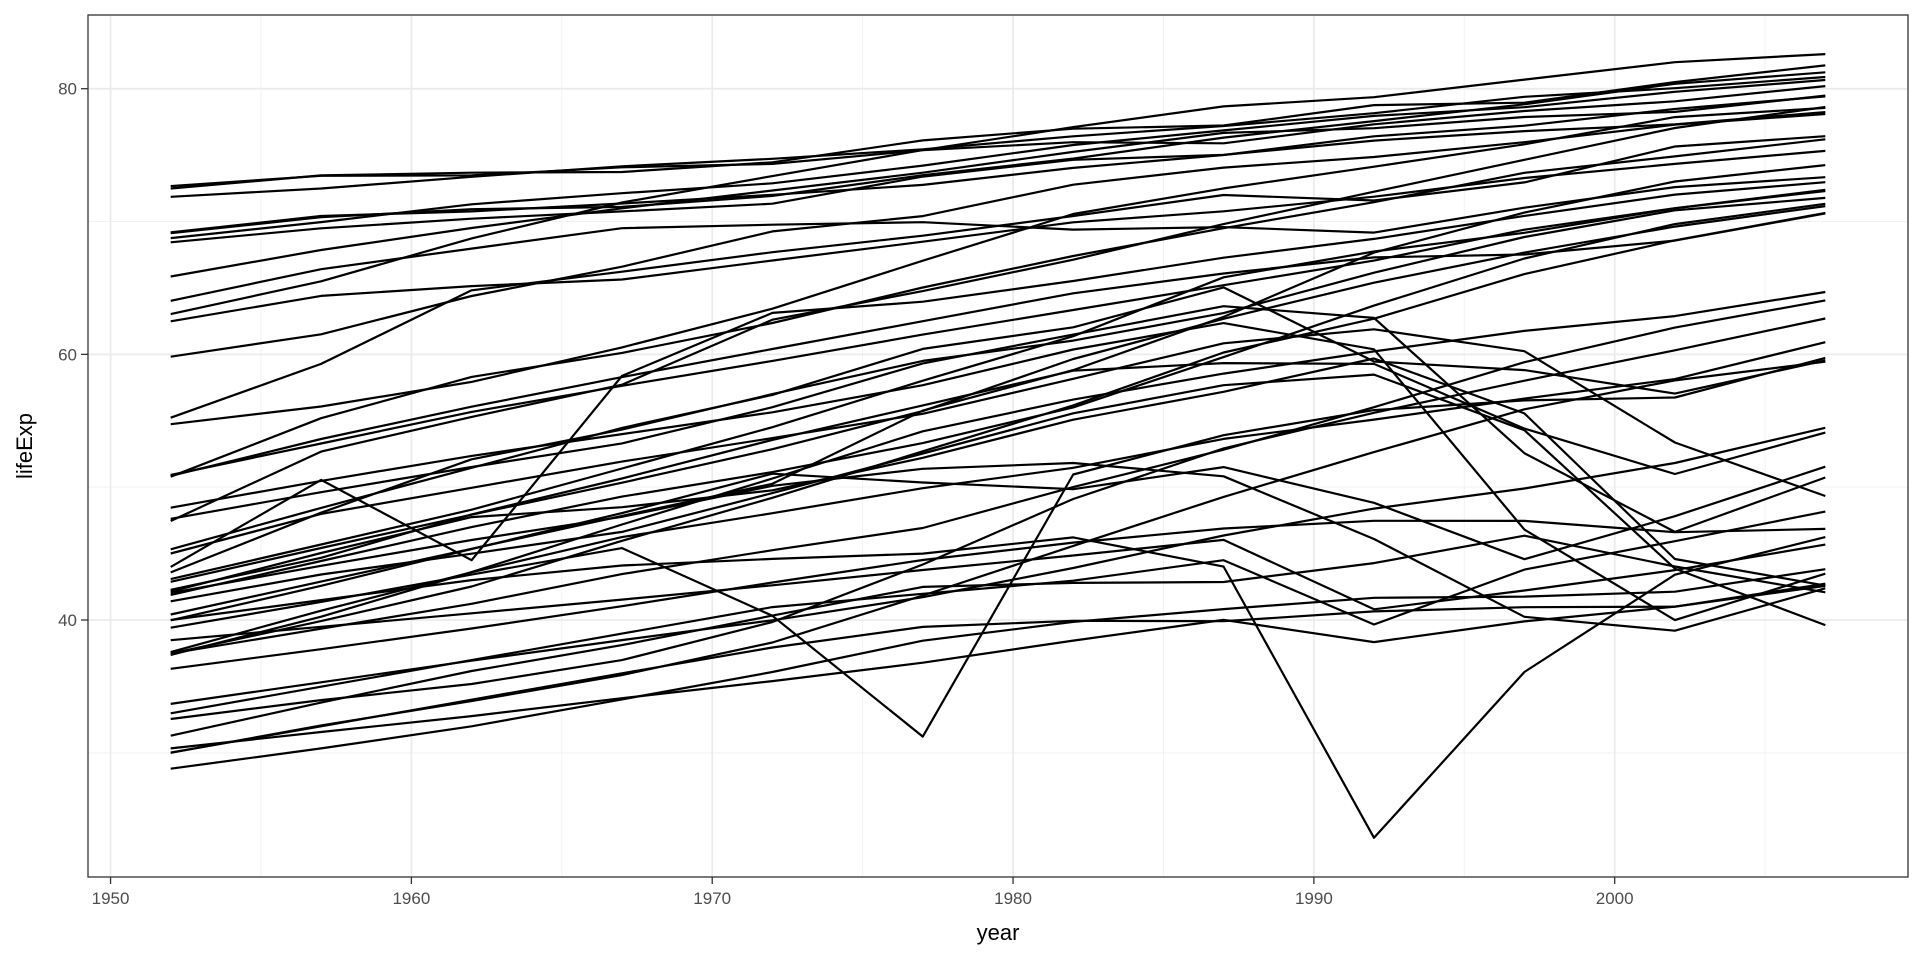  Describe the element at coordinates (1013, 898) in the screenshot. I see `x-tick-label: 1980` at that location.